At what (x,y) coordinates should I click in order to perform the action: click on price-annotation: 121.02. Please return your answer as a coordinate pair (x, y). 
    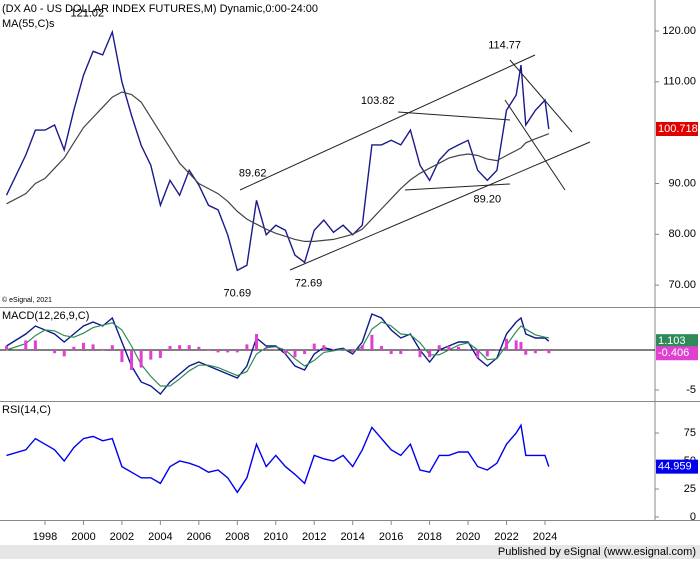
    Looking at the image, I should click on (87, 14).